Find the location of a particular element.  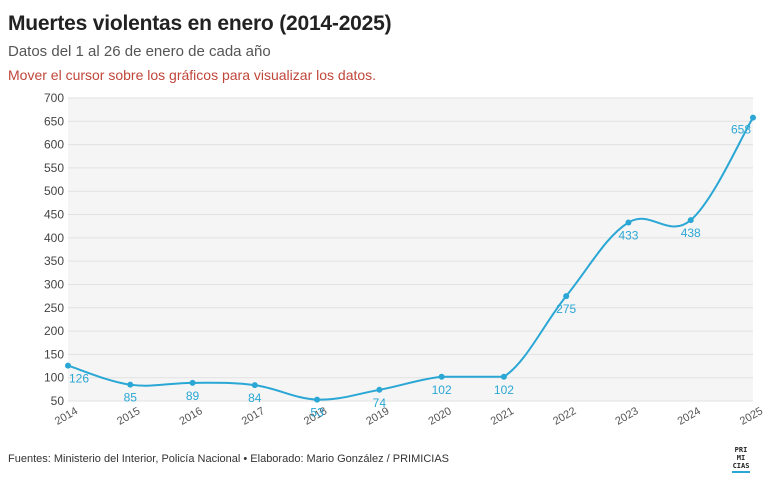

logo-line-2: MI is located at coordinates (741, 458).